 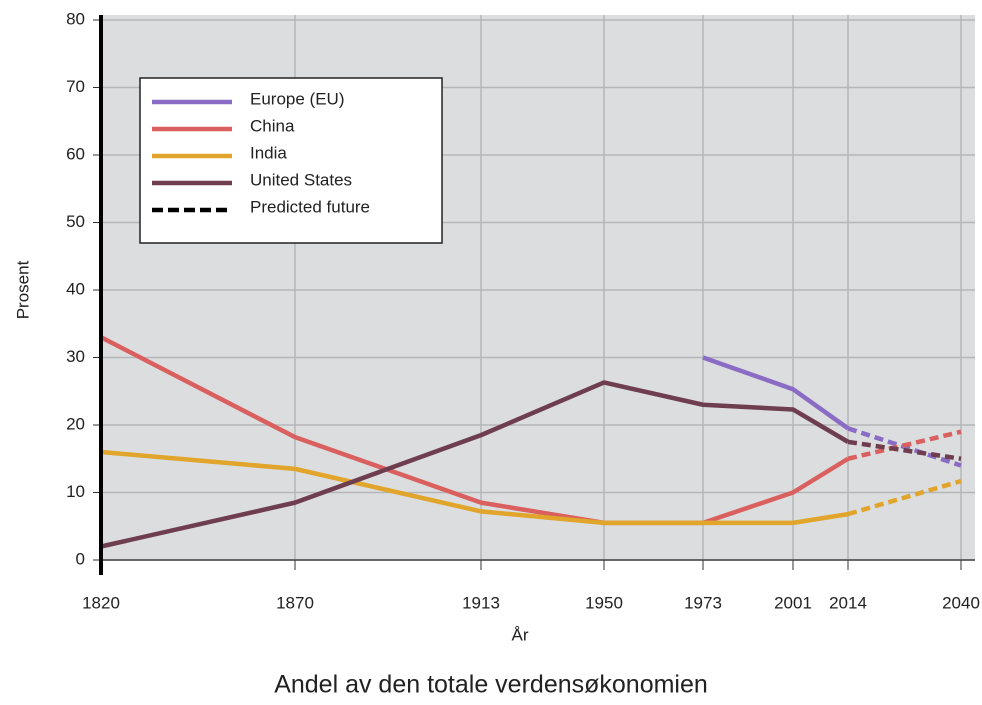 I want to click on legend-label: India, so click(x=268, y=152).